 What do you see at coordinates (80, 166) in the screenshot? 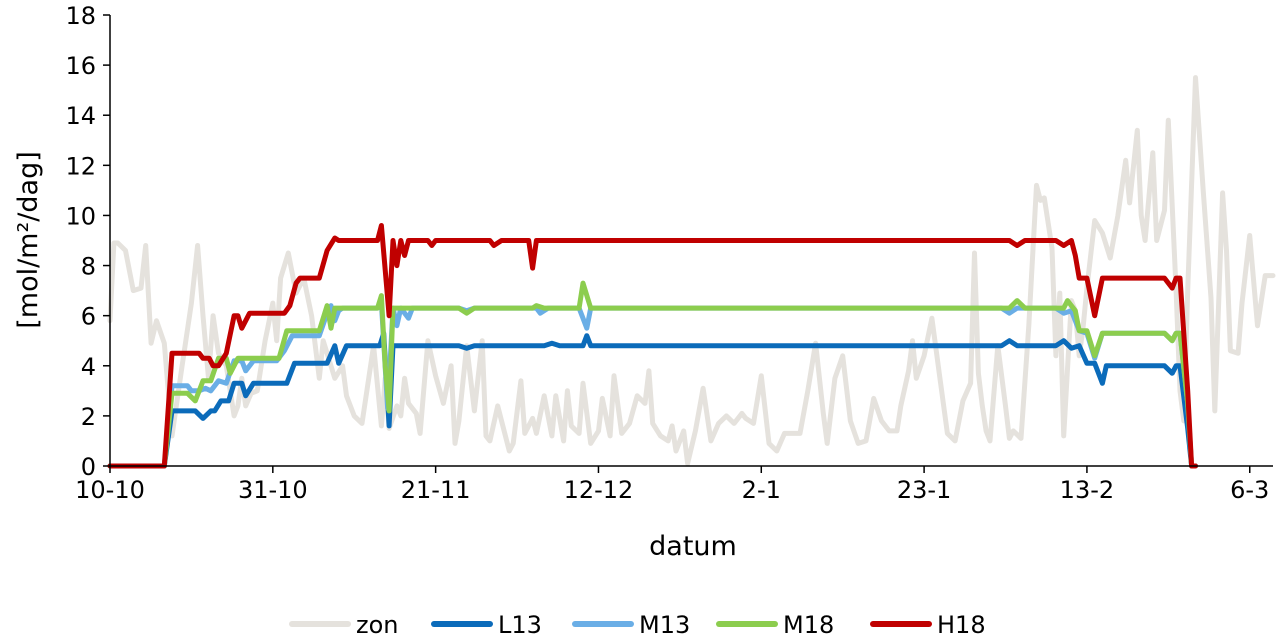
I see `y-tick-label: 12` at bounding box center [80, 166].